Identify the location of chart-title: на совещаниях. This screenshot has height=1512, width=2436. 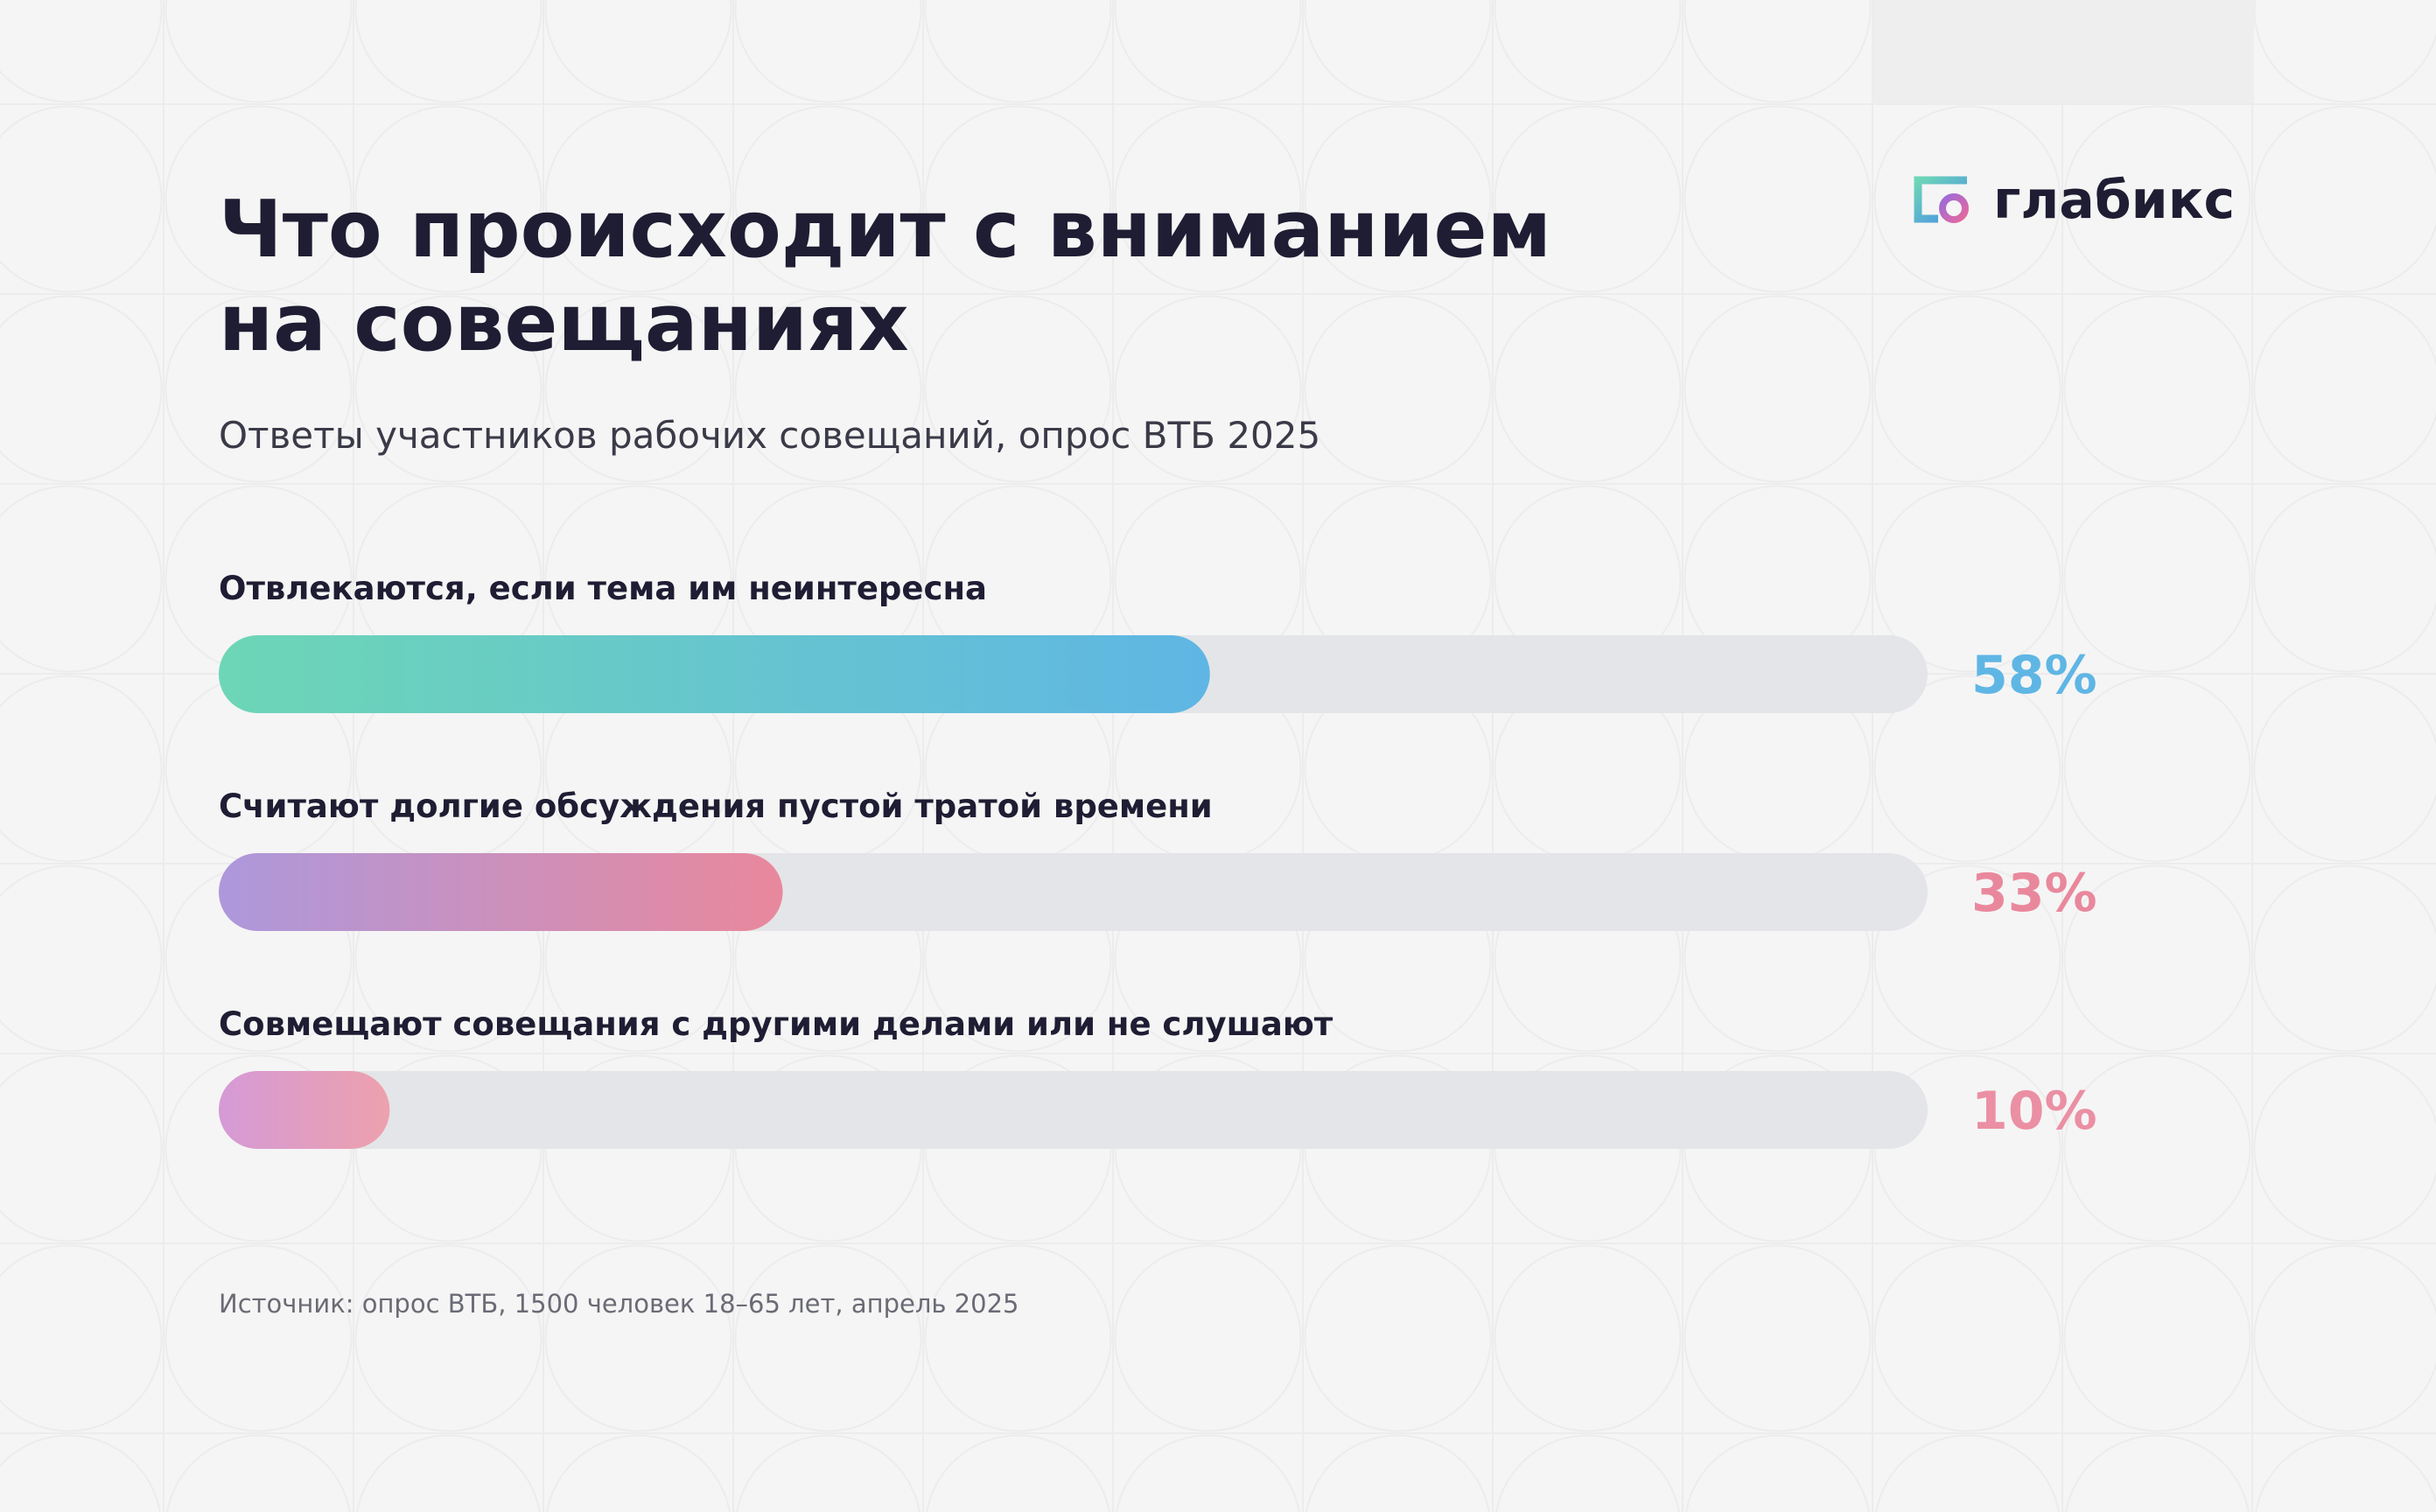
(564, 323).